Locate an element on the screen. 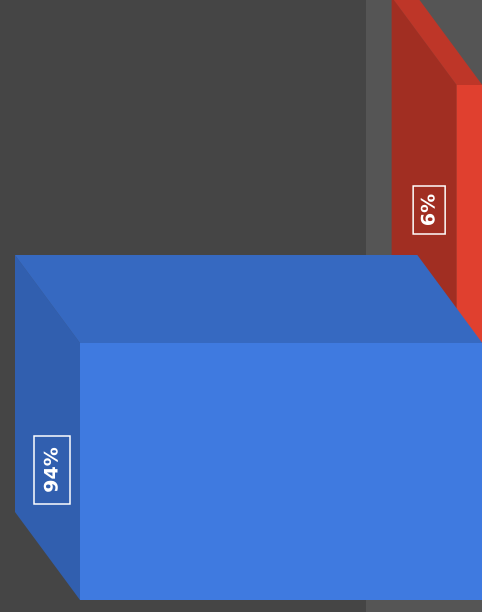 The width and height of the screenshot is (482, 612). value-label: 94% is located at coordinates (52, 469).